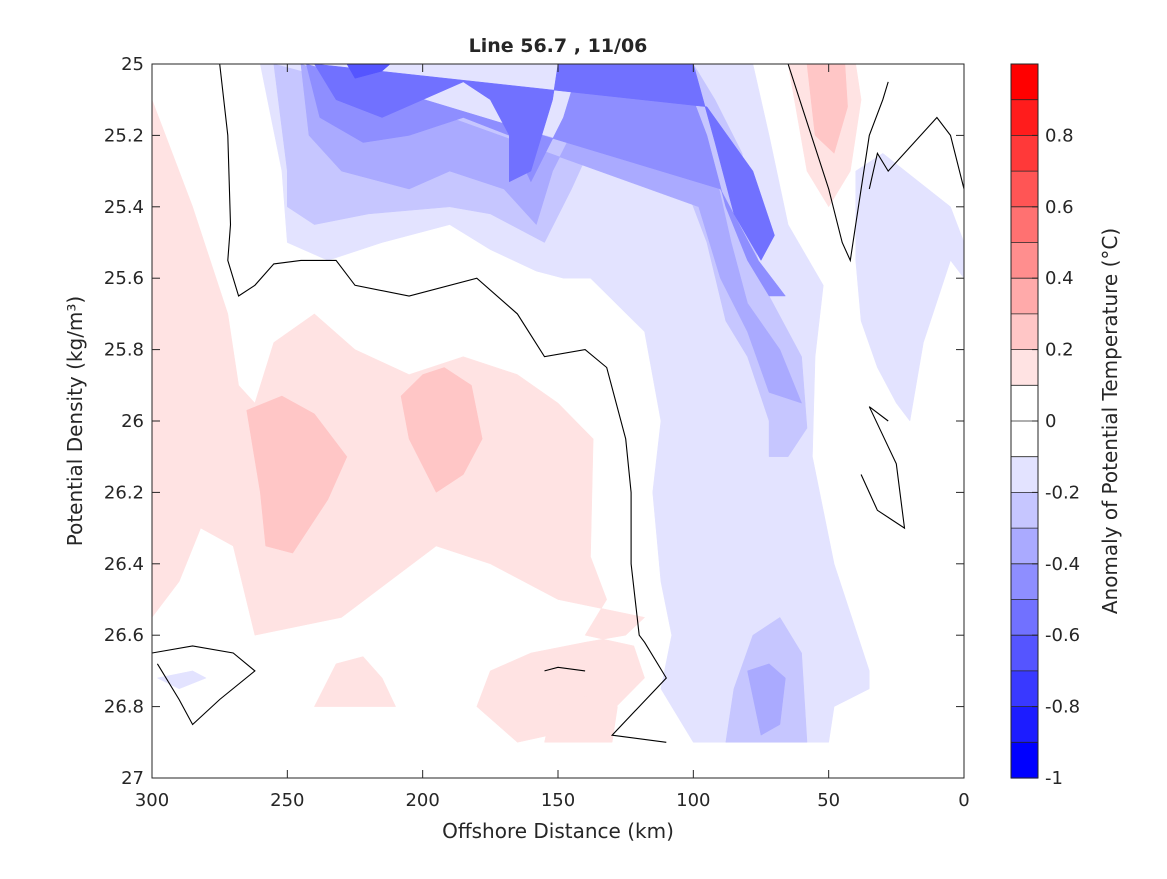  Describe the element at coordinates (581, 719) in the screenshot. I see `contour-region-warm-patch-deep-east` at that location.